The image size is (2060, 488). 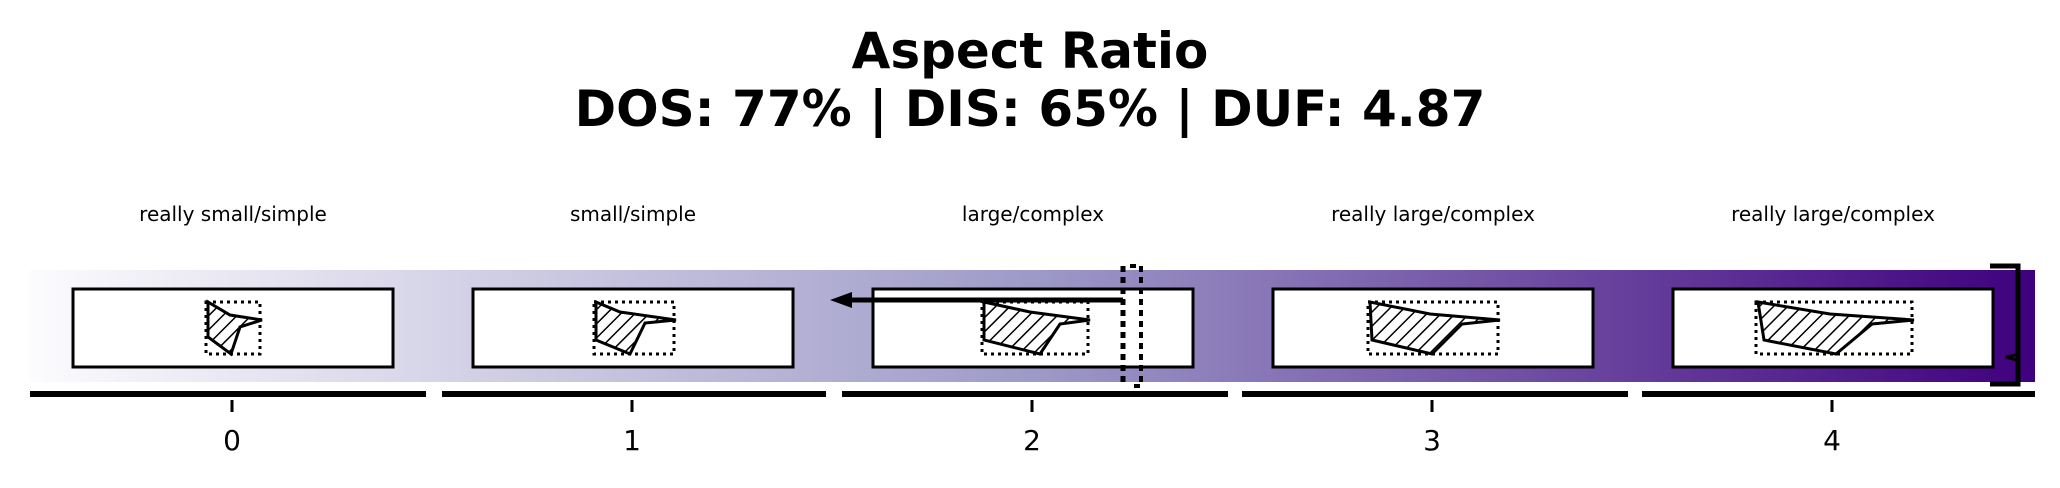 I want to click on axis-tick-label-4: 4, so click(x=1832, y=440).